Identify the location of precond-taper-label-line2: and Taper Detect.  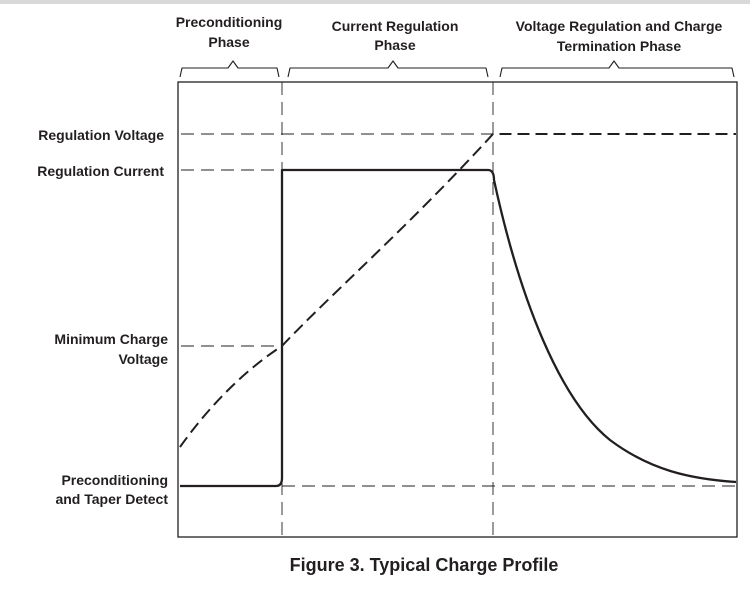
(111, 499).